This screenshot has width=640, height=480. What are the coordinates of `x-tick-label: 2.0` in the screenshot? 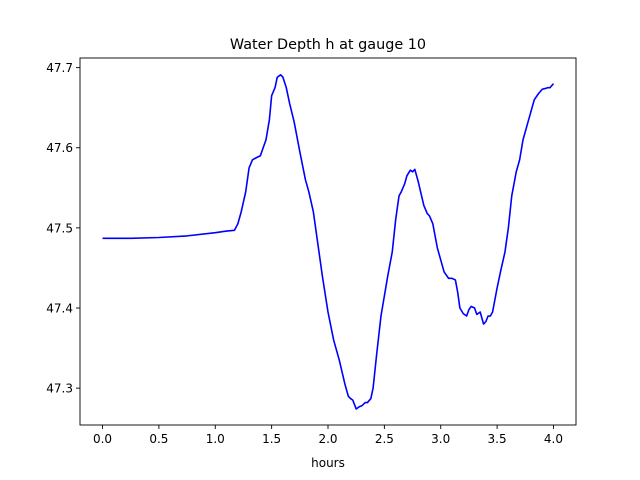 It's located at (327, 439).